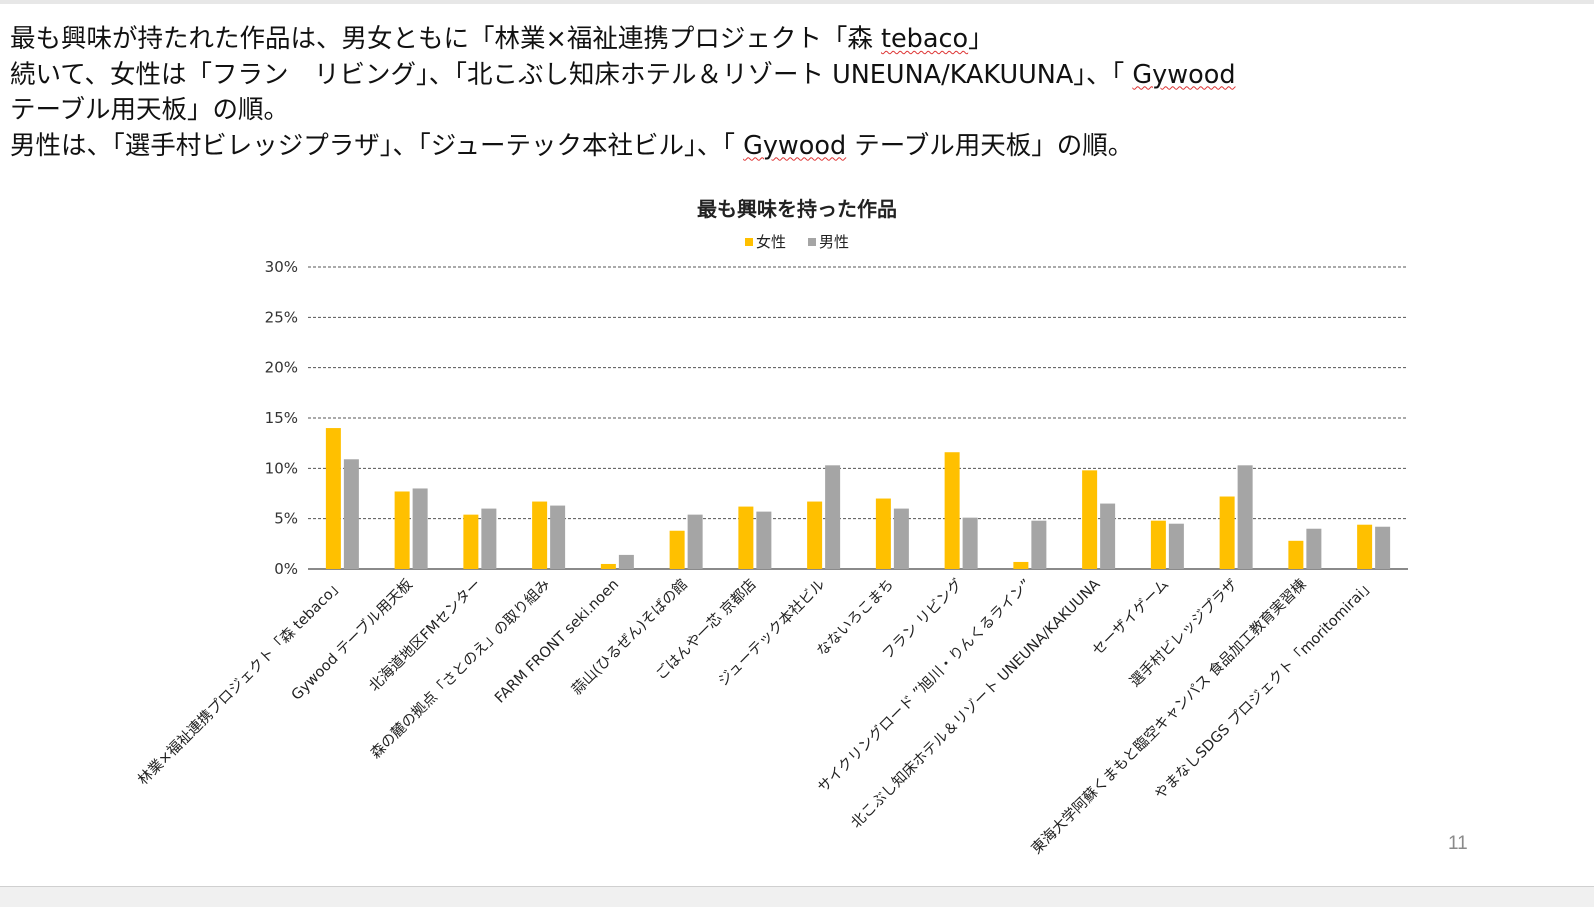 This screenshot has width=1594, height=907. What do you see at coordinates (924, 39) in the screenshot?
I see `spellcheck-word: tebaco` at bounding box center [924, 39].